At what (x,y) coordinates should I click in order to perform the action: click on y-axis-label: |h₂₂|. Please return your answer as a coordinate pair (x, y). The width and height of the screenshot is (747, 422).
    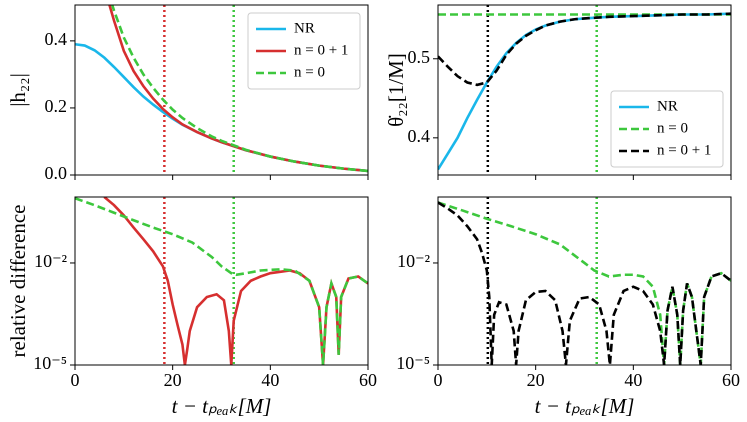
    Looking at the image, I should click on (18, 90).